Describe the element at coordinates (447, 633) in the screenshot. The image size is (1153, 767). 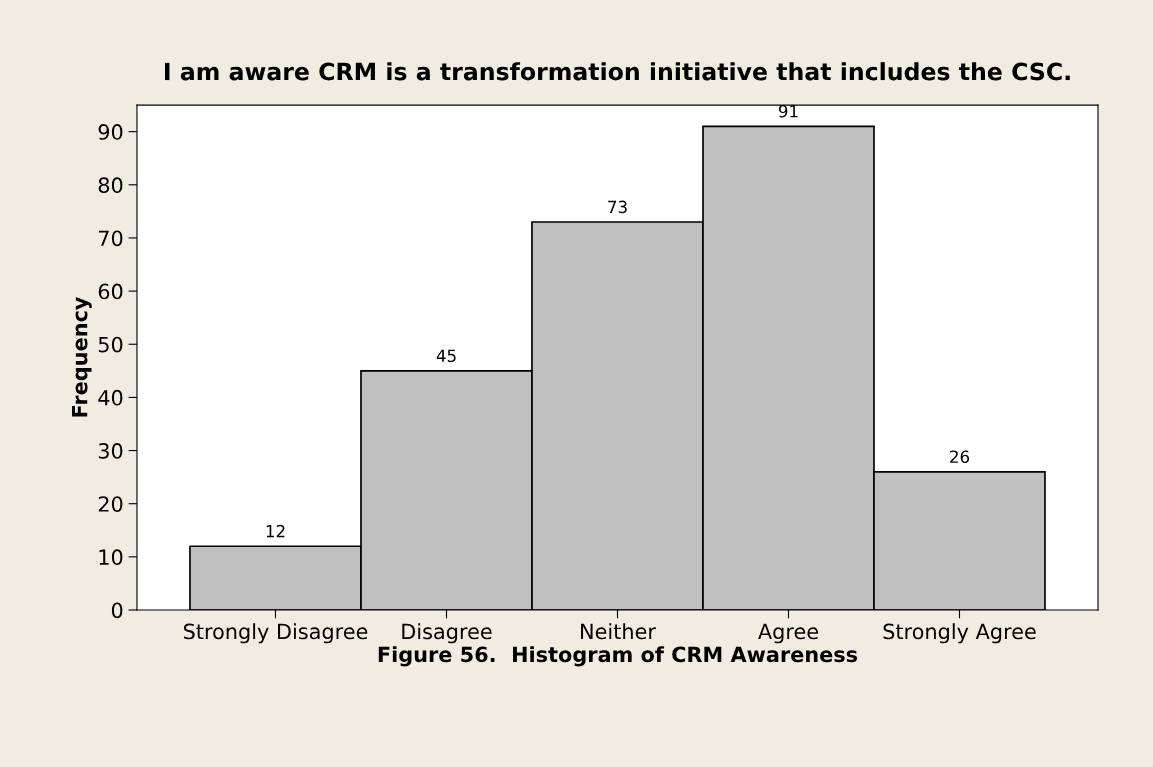
I see `x-tick-label: Disagree` at that location.